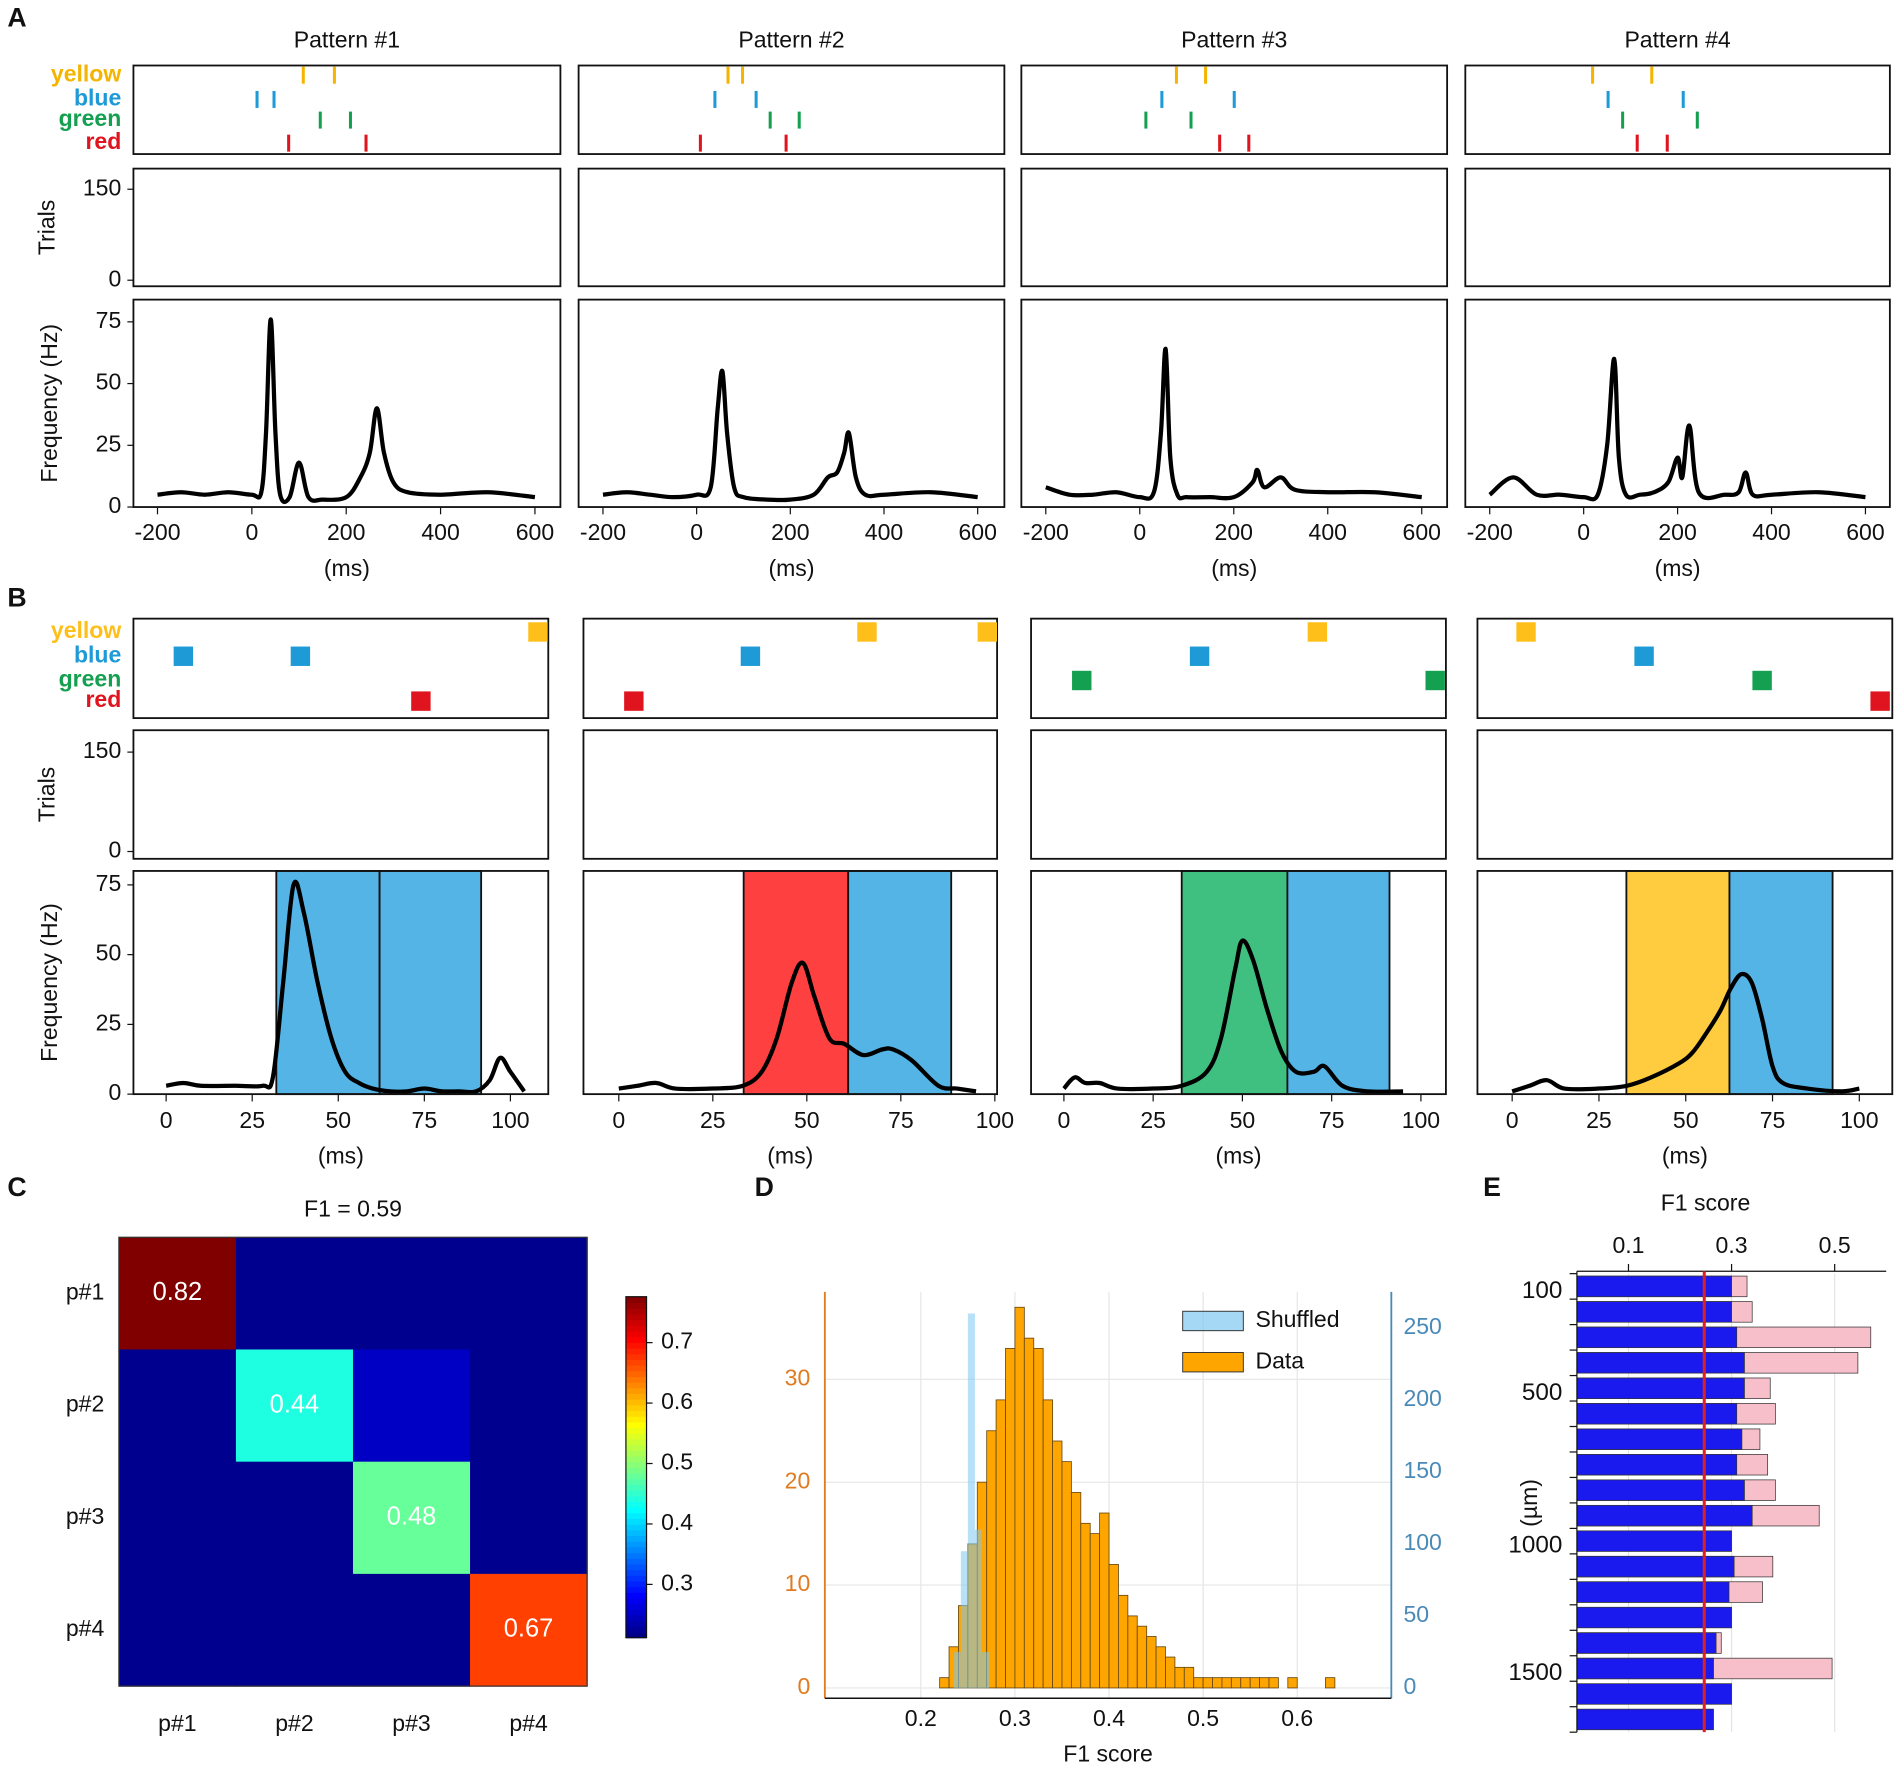 This screenshot has width=1902, height=1771. Describe the element at coordinates (90, 679) in the screenshot. I see `stimulus-row-label: green` at that location.